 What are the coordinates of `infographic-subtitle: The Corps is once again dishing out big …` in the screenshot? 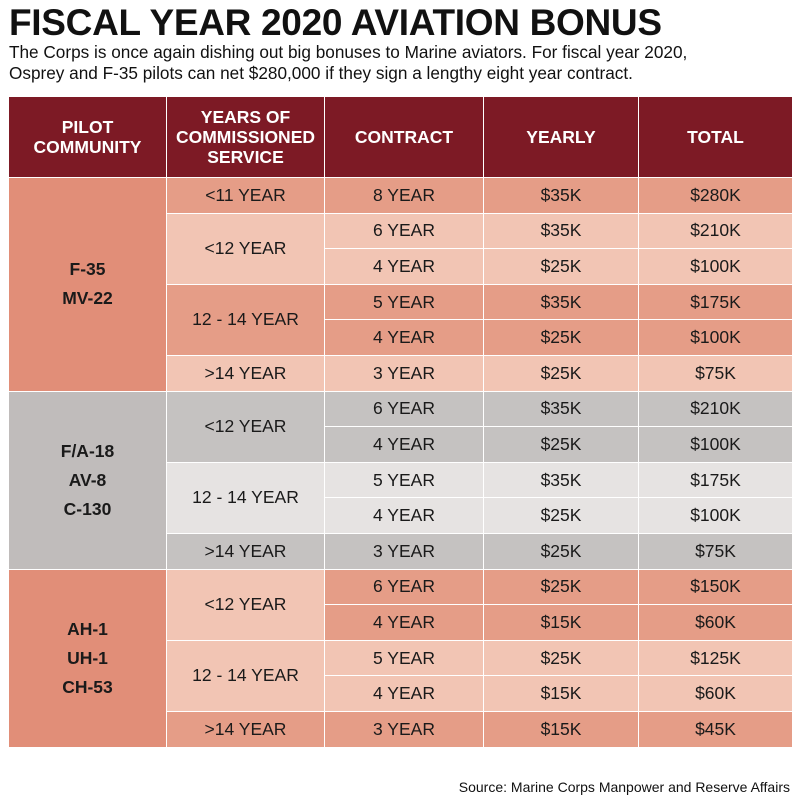 It's located at (401, 63).